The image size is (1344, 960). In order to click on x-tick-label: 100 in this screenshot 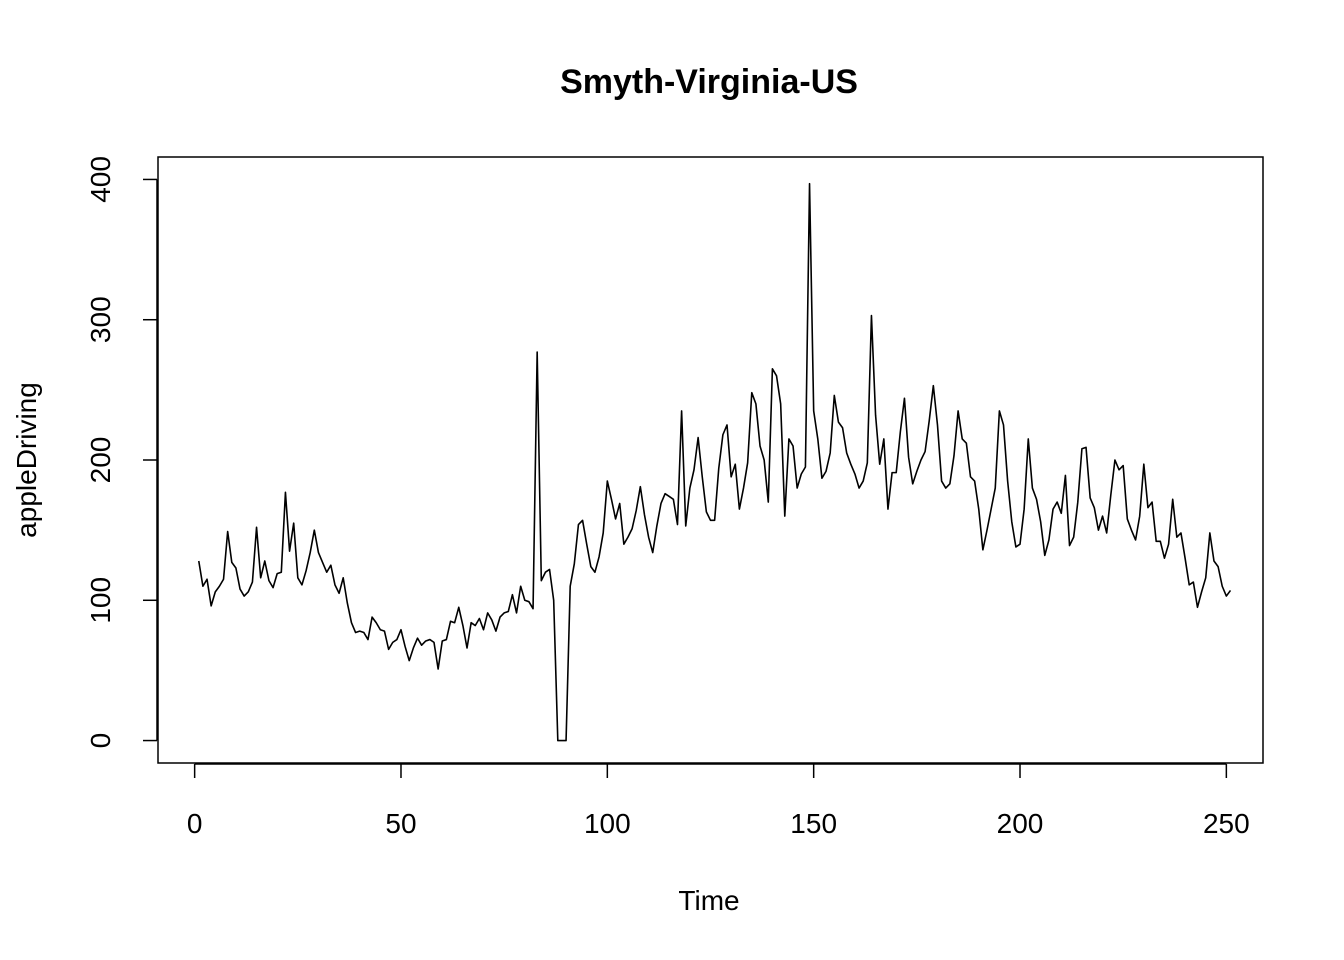, I will do `click(607, 823)`.